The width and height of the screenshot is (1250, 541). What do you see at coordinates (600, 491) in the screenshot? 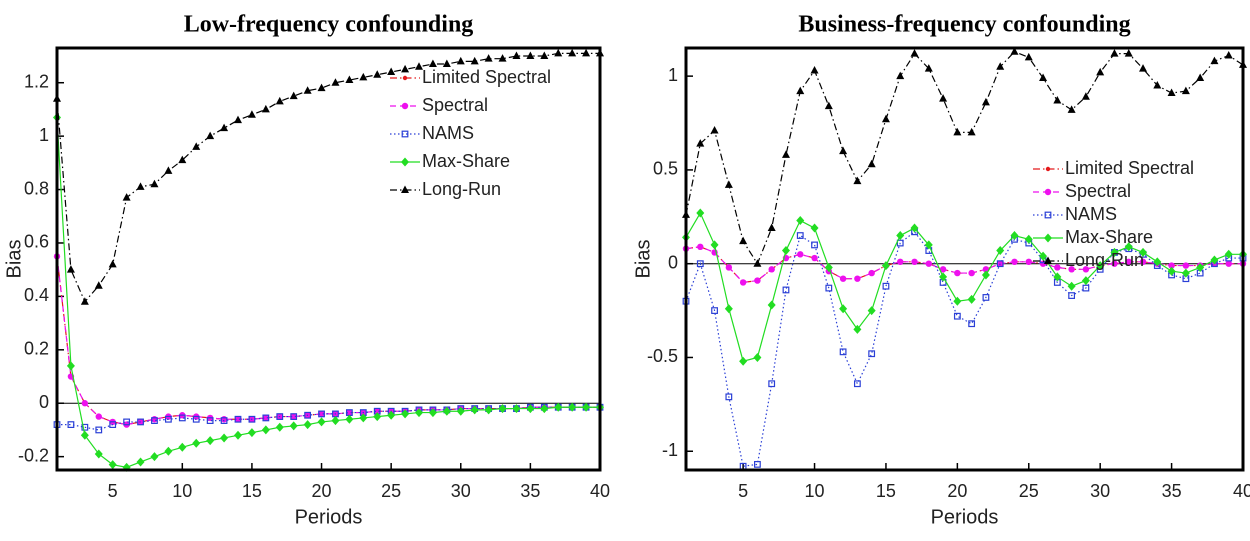
I see `x-tick-label: 40` at bounding box center [600, 491].